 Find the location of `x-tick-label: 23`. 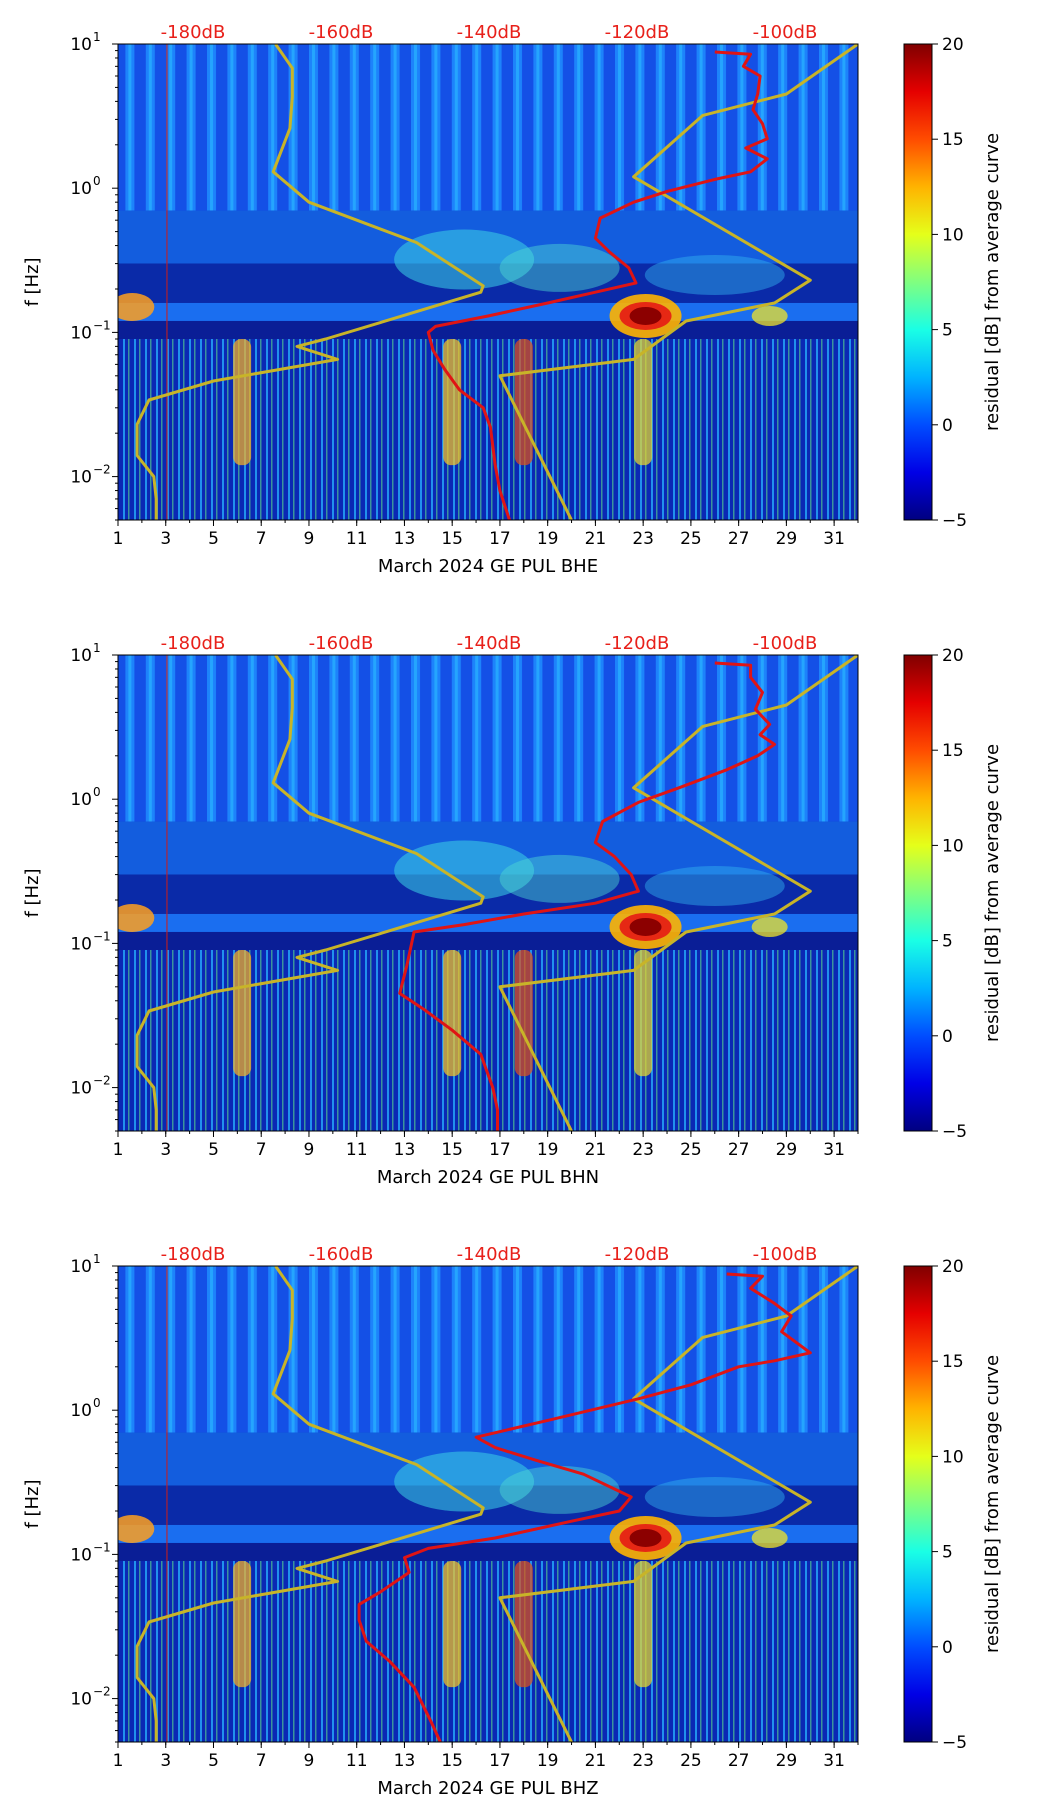

x-tick-label: 23 is located at coordinates (643, 1761).